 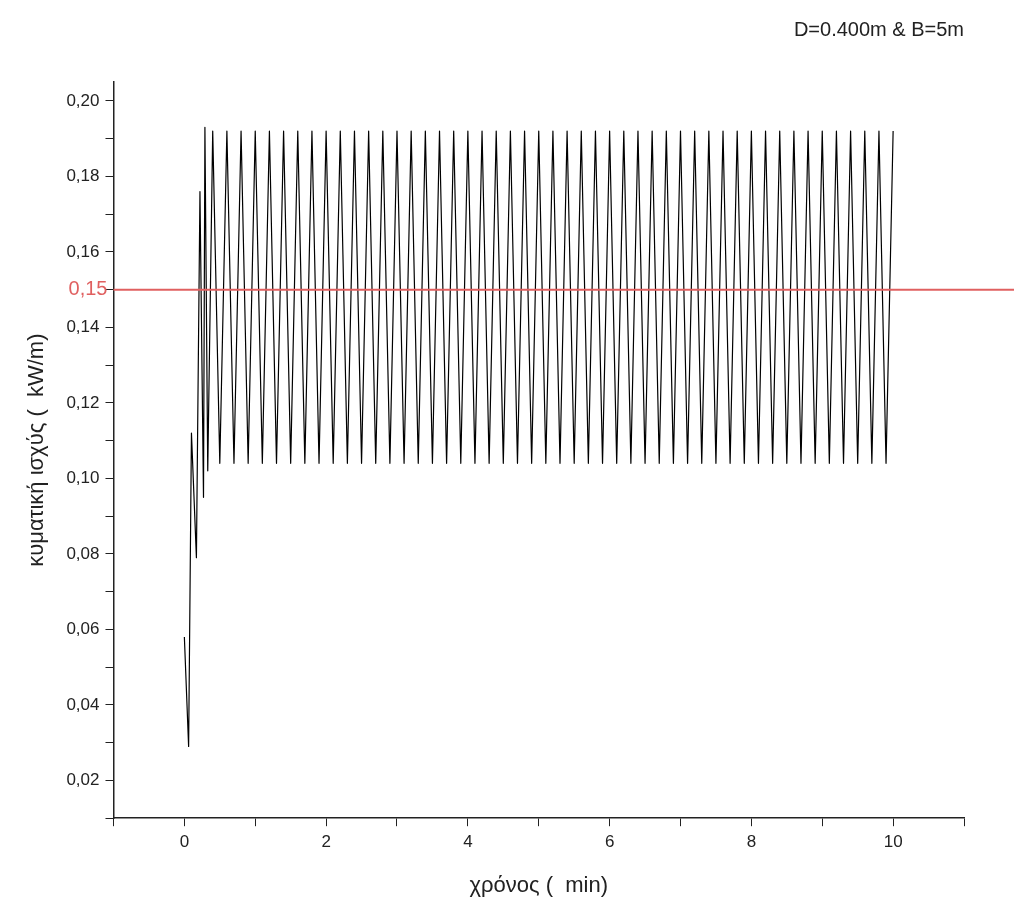 I want to click on y-tick-label: 0,06, so click(x=83, y=629).